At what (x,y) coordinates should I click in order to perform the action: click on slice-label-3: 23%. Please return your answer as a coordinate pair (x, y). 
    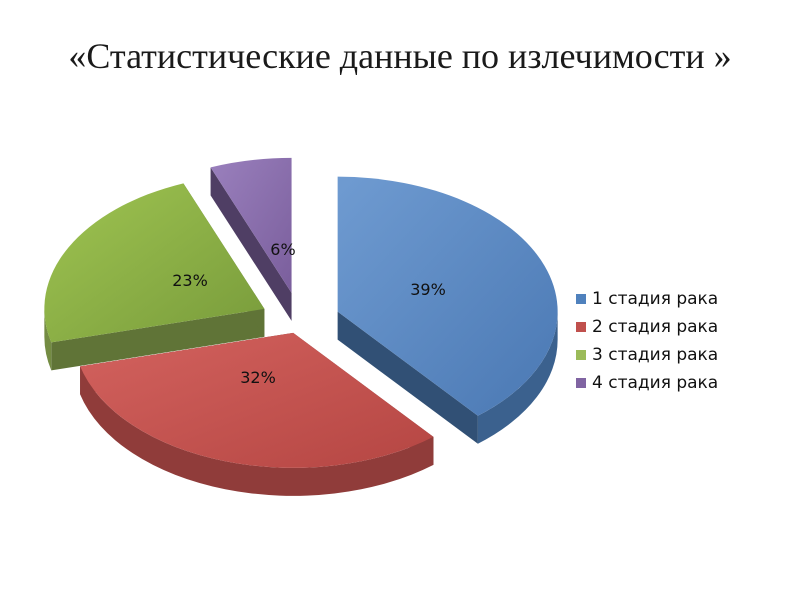
    Looking at the image, I should click on (190, 280).